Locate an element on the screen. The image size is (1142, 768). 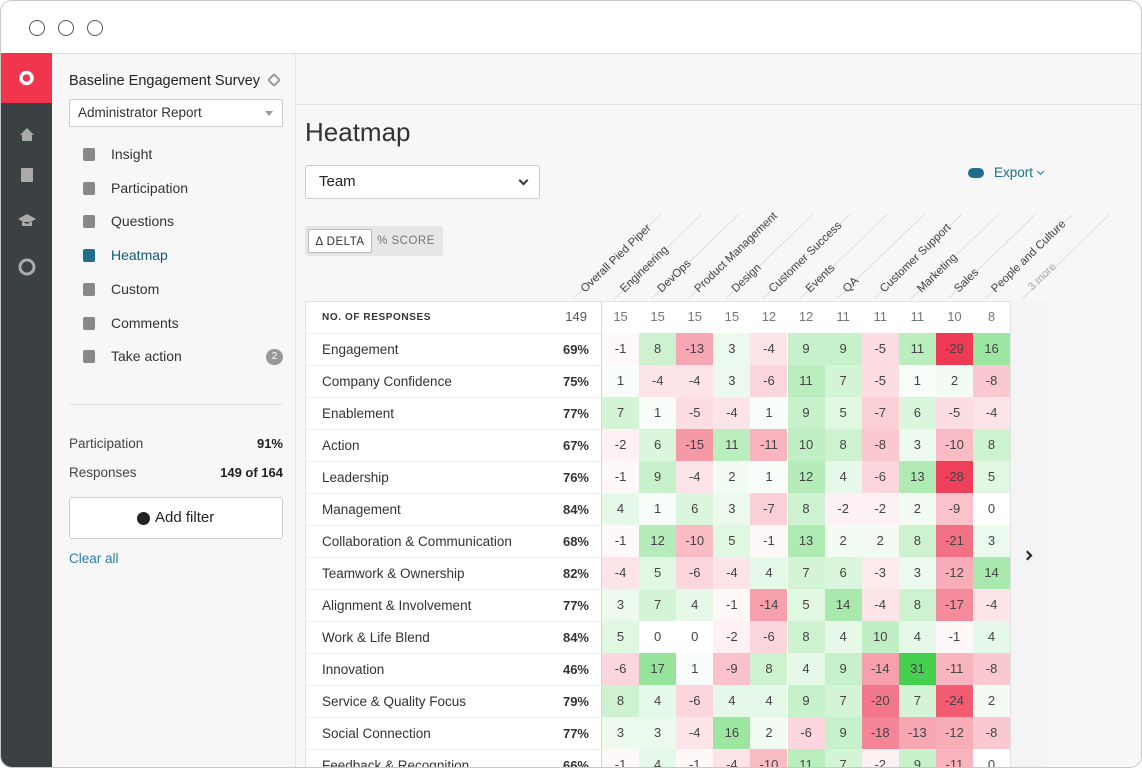
nav-badge: 2 is located at coordinates (274, 357).